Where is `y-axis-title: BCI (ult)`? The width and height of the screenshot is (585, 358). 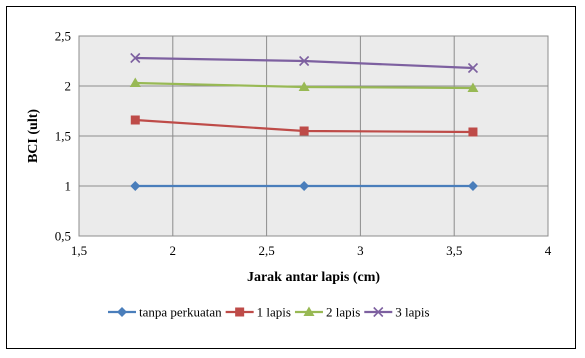
y-axis-title: BCI (ult) is located at coordinates (33, 136).